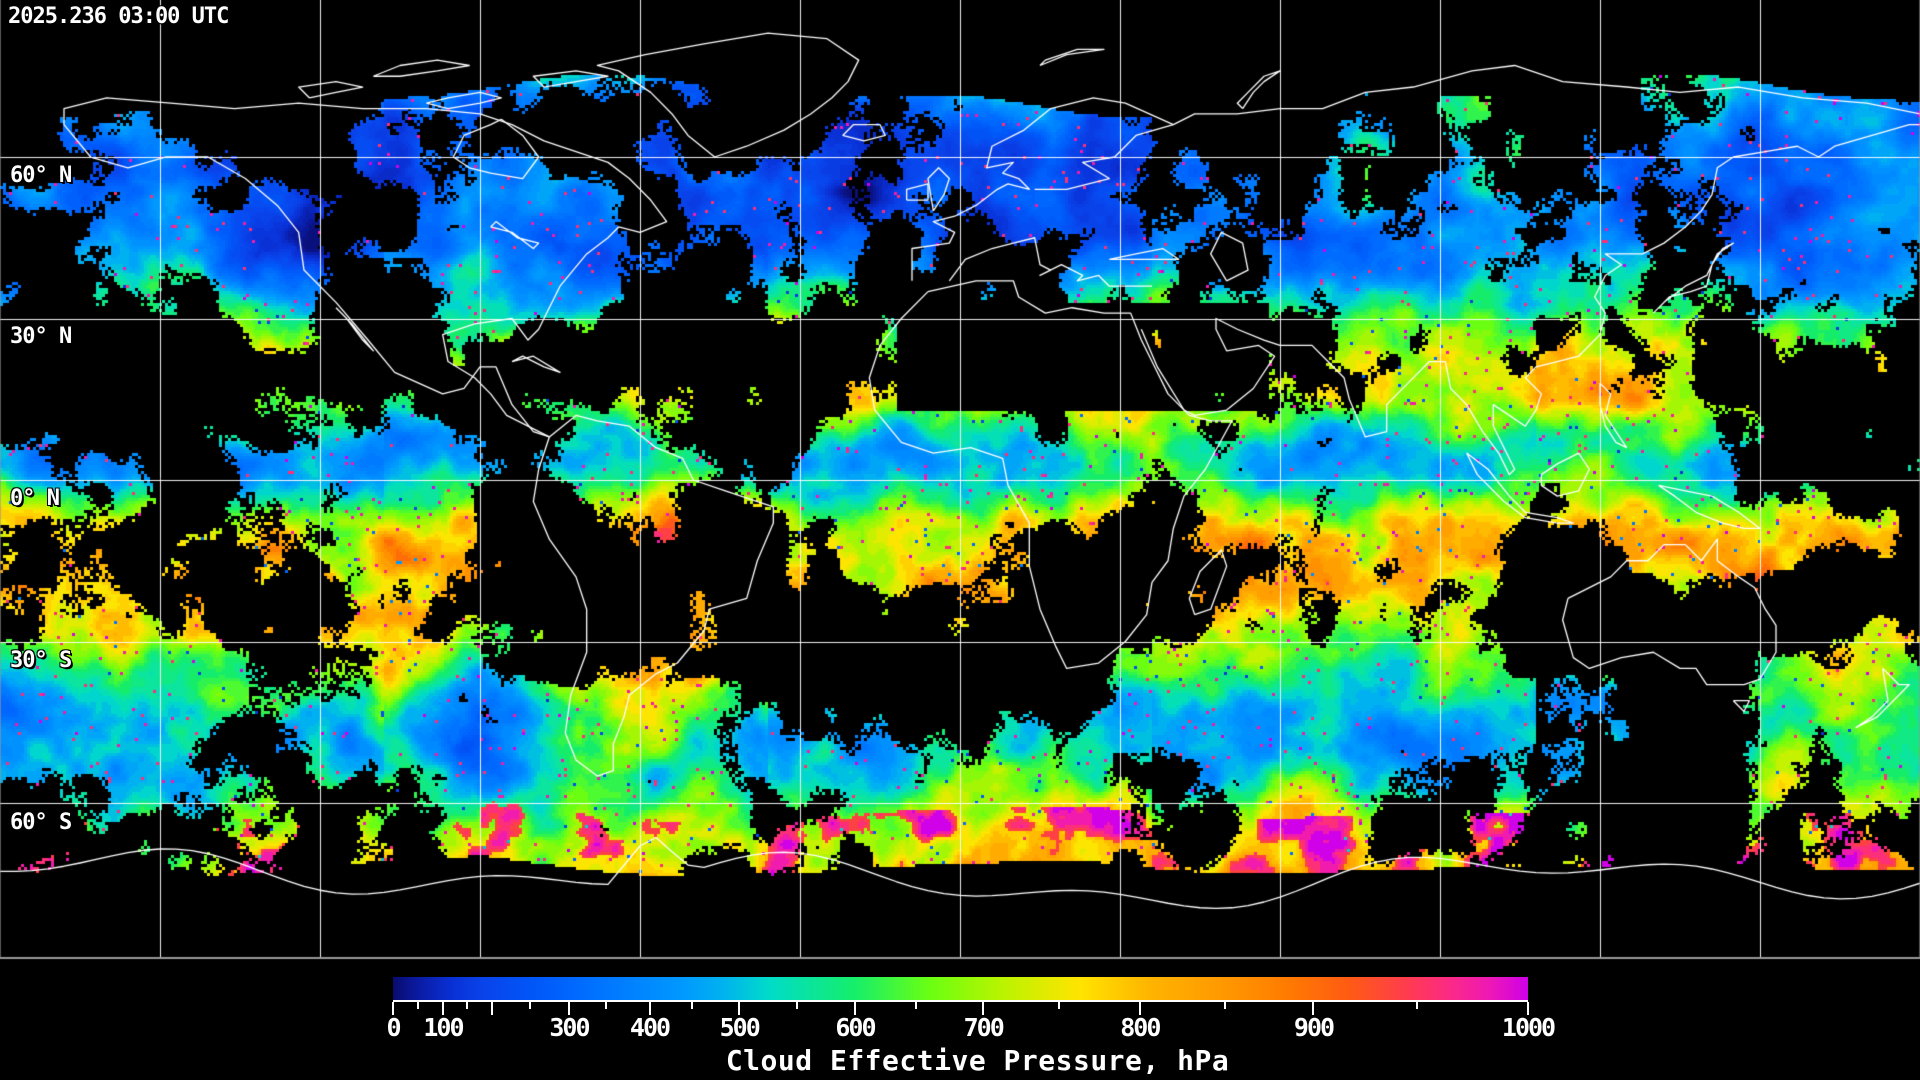 This screenshot has height=1080, width=1920. Describe the element at coordinates (1528, 1027) in the screenshot. I see `colorbar-tick-label: 1000` at that location.